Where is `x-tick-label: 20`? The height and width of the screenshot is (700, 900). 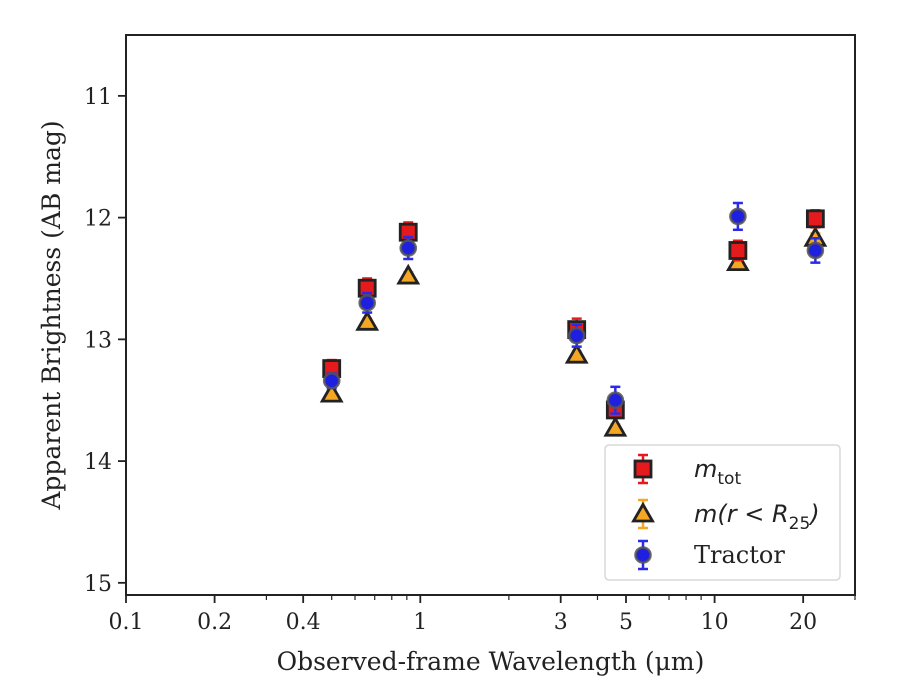
x-tick-label: 20 is located at coordinates (803, 622).